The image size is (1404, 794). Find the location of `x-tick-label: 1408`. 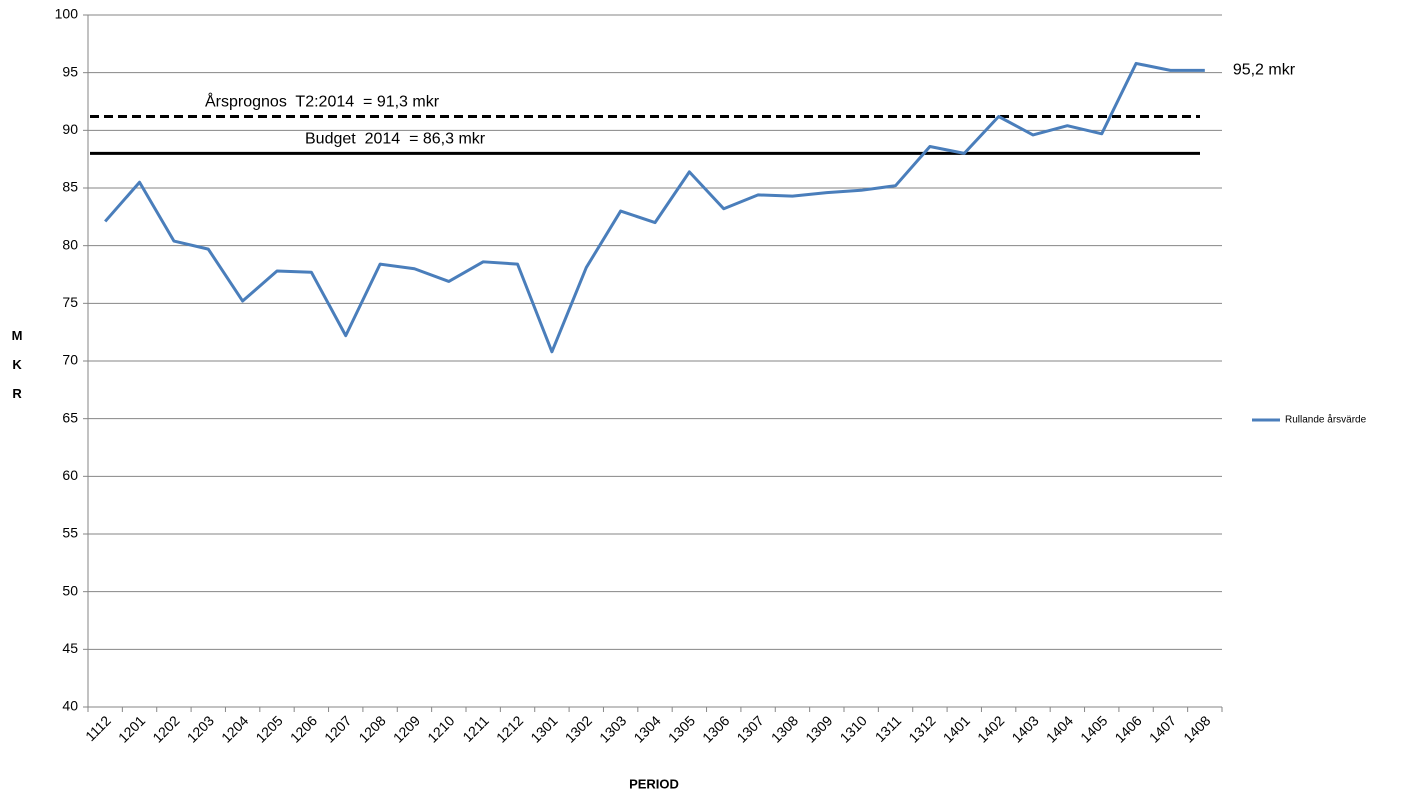

x-tick-label: 1408 is located at coordinates (1196, 728).